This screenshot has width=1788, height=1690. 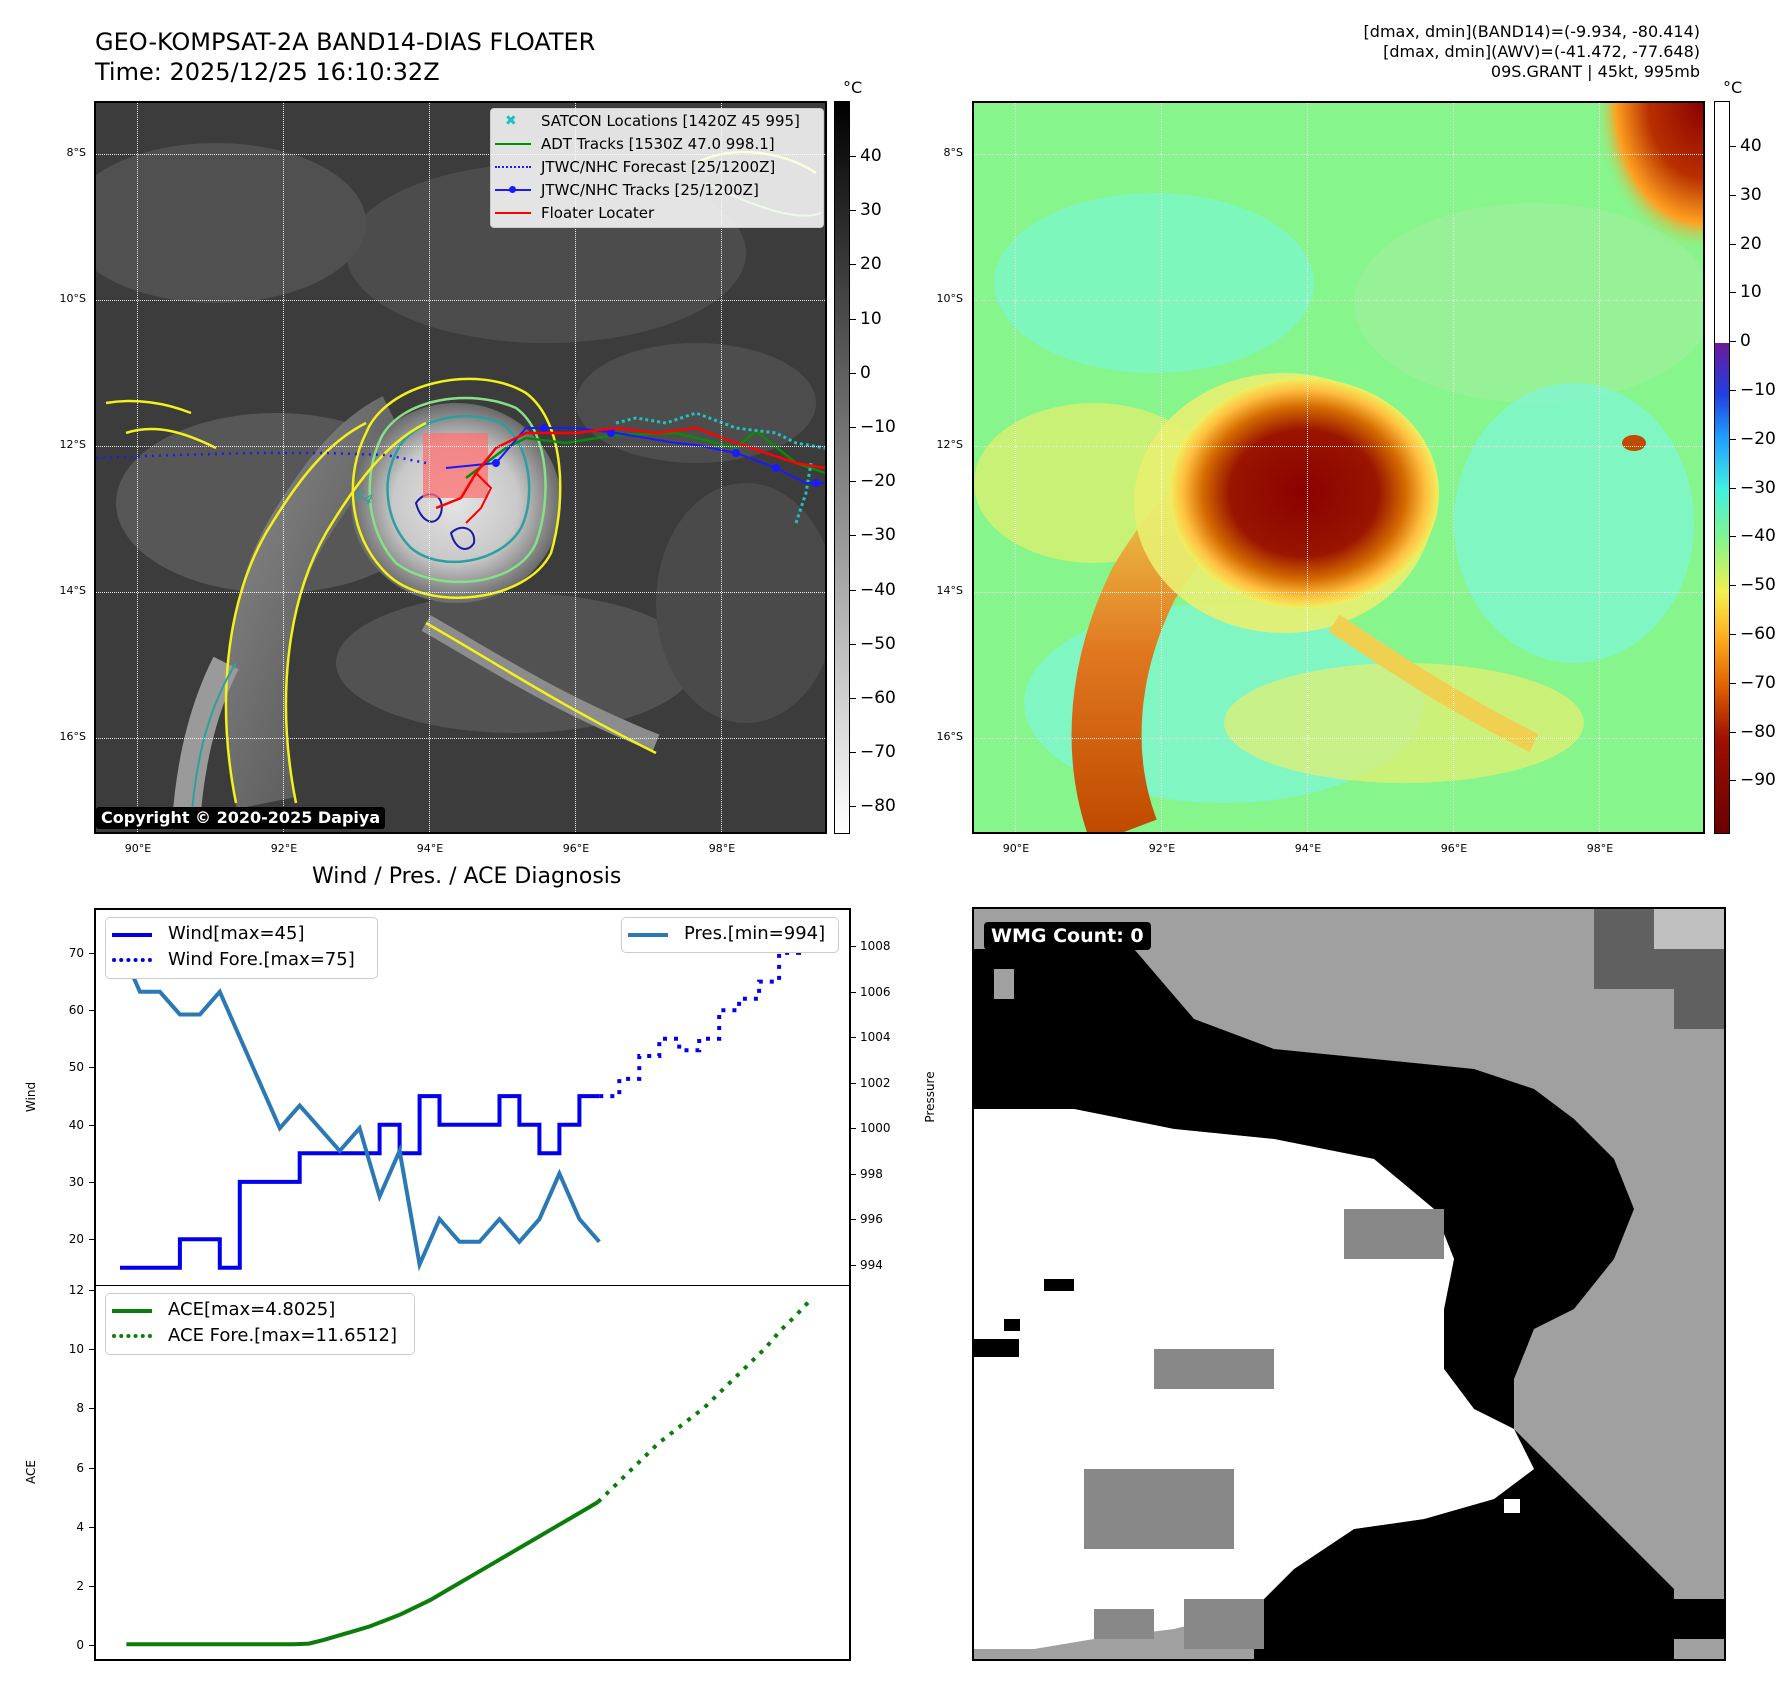 What do you see at coordinates (875, 1037) in the screenshot?
I see `pressure-ytick-label: 1004` at bounding box center [875, 1037].